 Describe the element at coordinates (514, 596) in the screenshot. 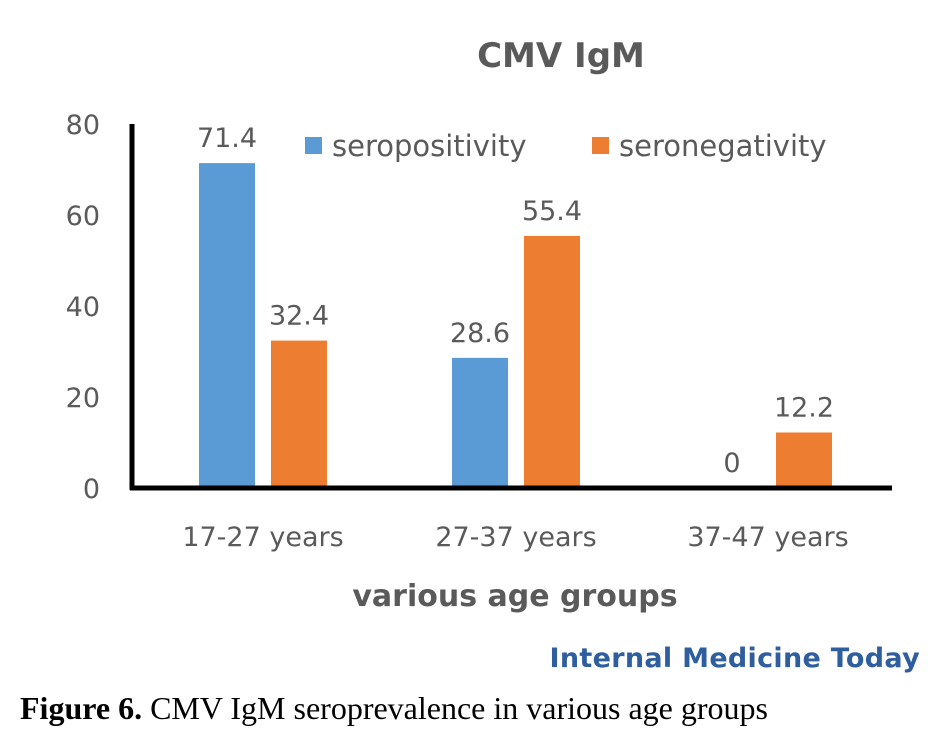

I see `x-axis-label: various age groups` at that location.